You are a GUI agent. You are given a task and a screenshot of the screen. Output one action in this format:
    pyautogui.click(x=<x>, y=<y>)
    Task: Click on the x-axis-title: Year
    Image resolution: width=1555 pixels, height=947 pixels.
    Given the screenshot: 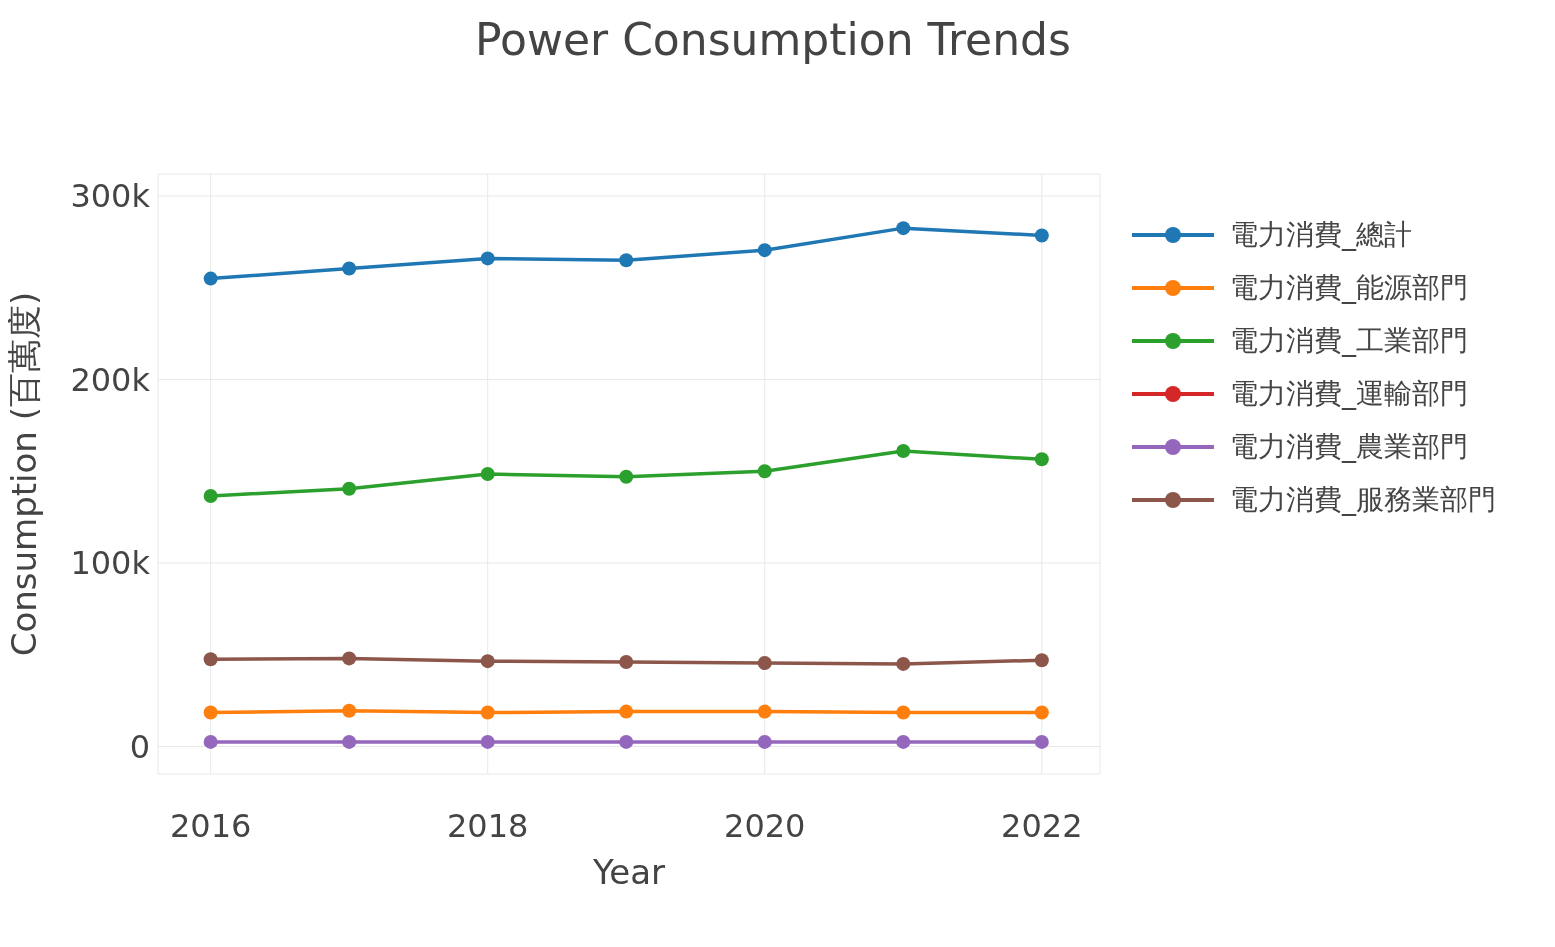 What is the action you would take?
    pyautogui.click(x=629, y=872)
    